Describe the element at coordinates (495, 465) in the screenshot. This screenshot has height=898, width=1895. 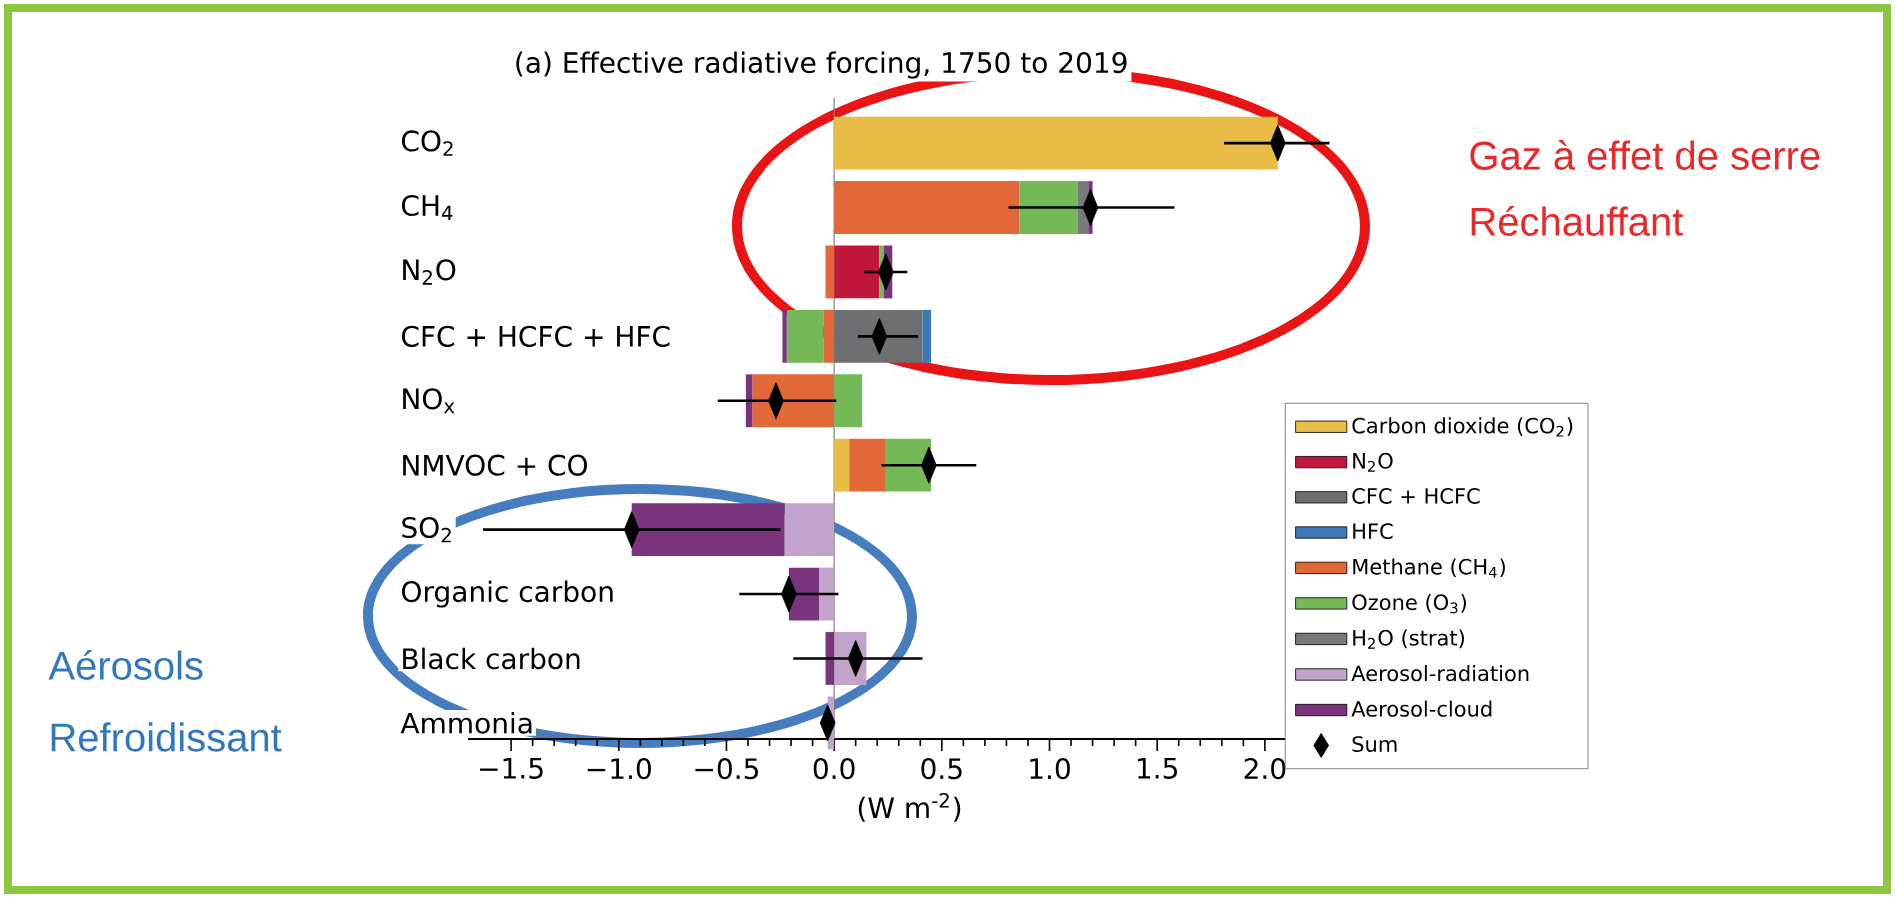
I see `y-tick-label: NMVOC + CO` at that location.